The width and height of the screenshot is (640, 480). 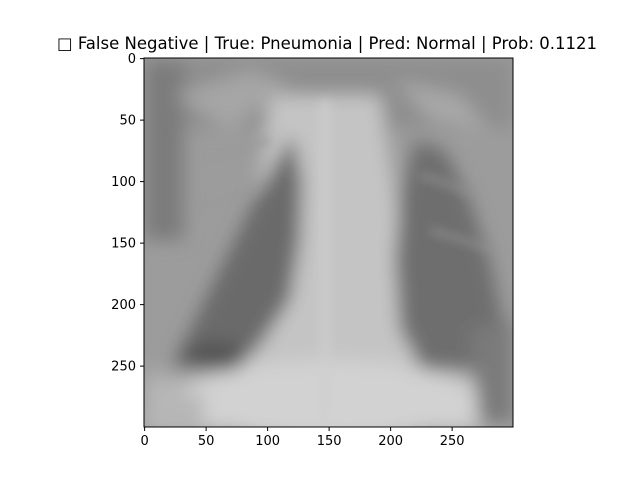 What do you see at coordinates (123, 244) in the screenshot?
I see `y-tick-label: 150` at bounding box center [123, 244].